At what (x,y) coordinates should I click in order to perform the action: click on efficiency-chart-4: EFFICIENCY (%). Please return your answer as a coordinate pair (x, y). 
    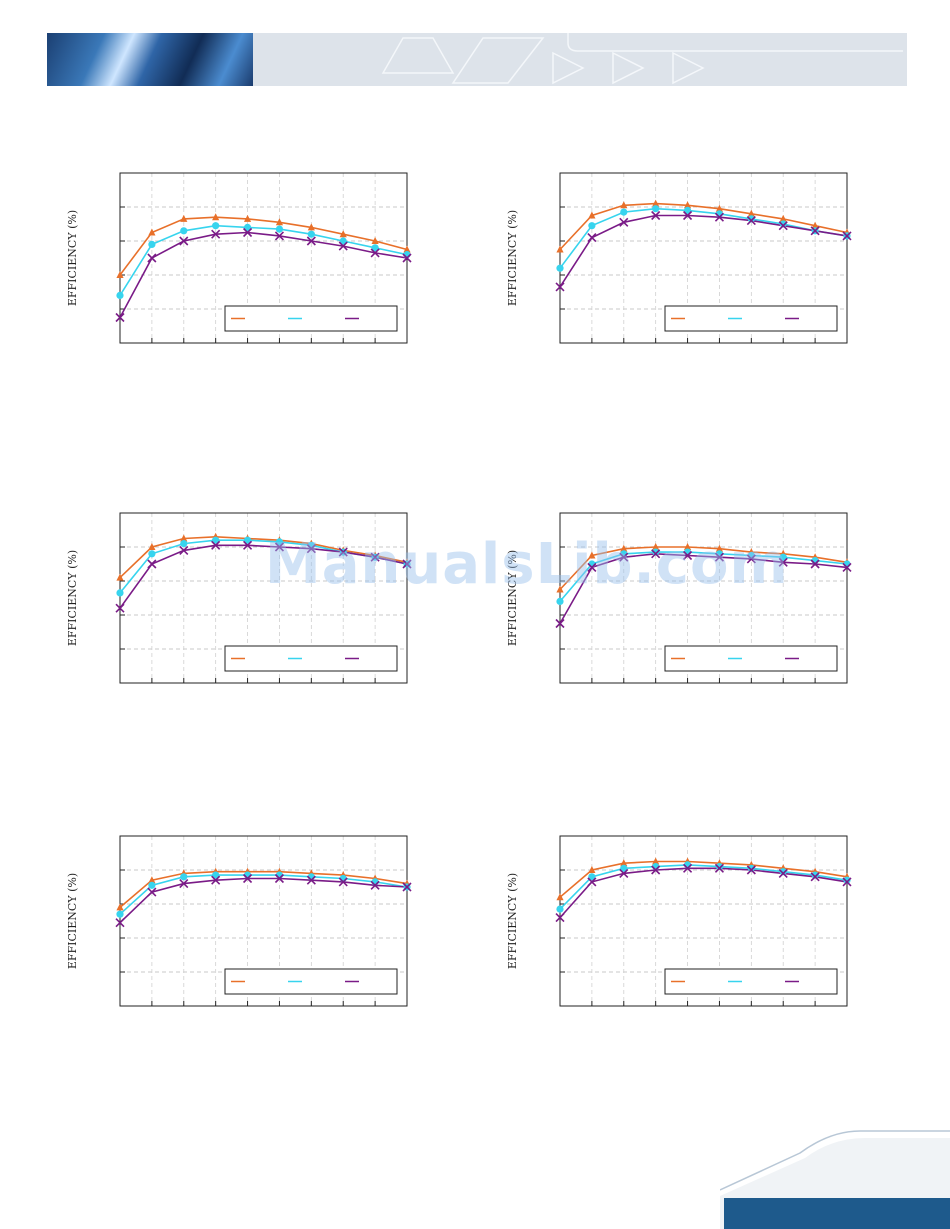
    Looking at the image, I should click on (679, 598).